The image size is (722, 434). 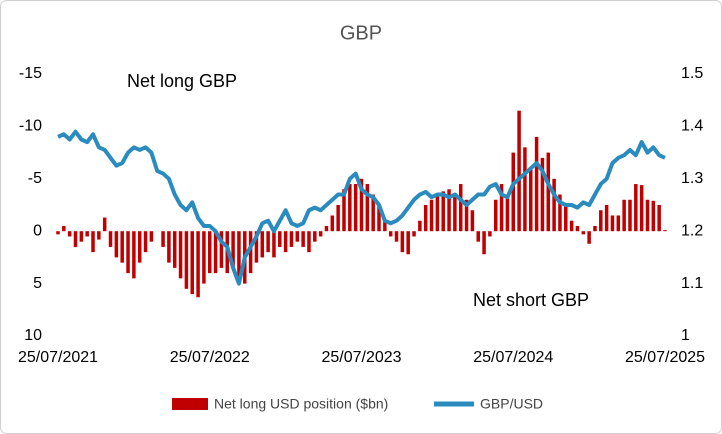 What do you see at coordinates (33, 335) in the screenshot?
I see `y-tick-label: 10` at bounding box center [33, 335].